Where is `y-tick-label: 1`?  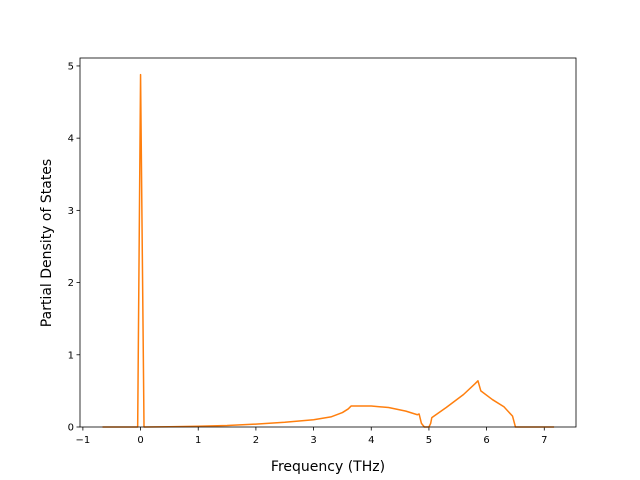
y-tick-label: 1 is located at coordinates (71, 355).